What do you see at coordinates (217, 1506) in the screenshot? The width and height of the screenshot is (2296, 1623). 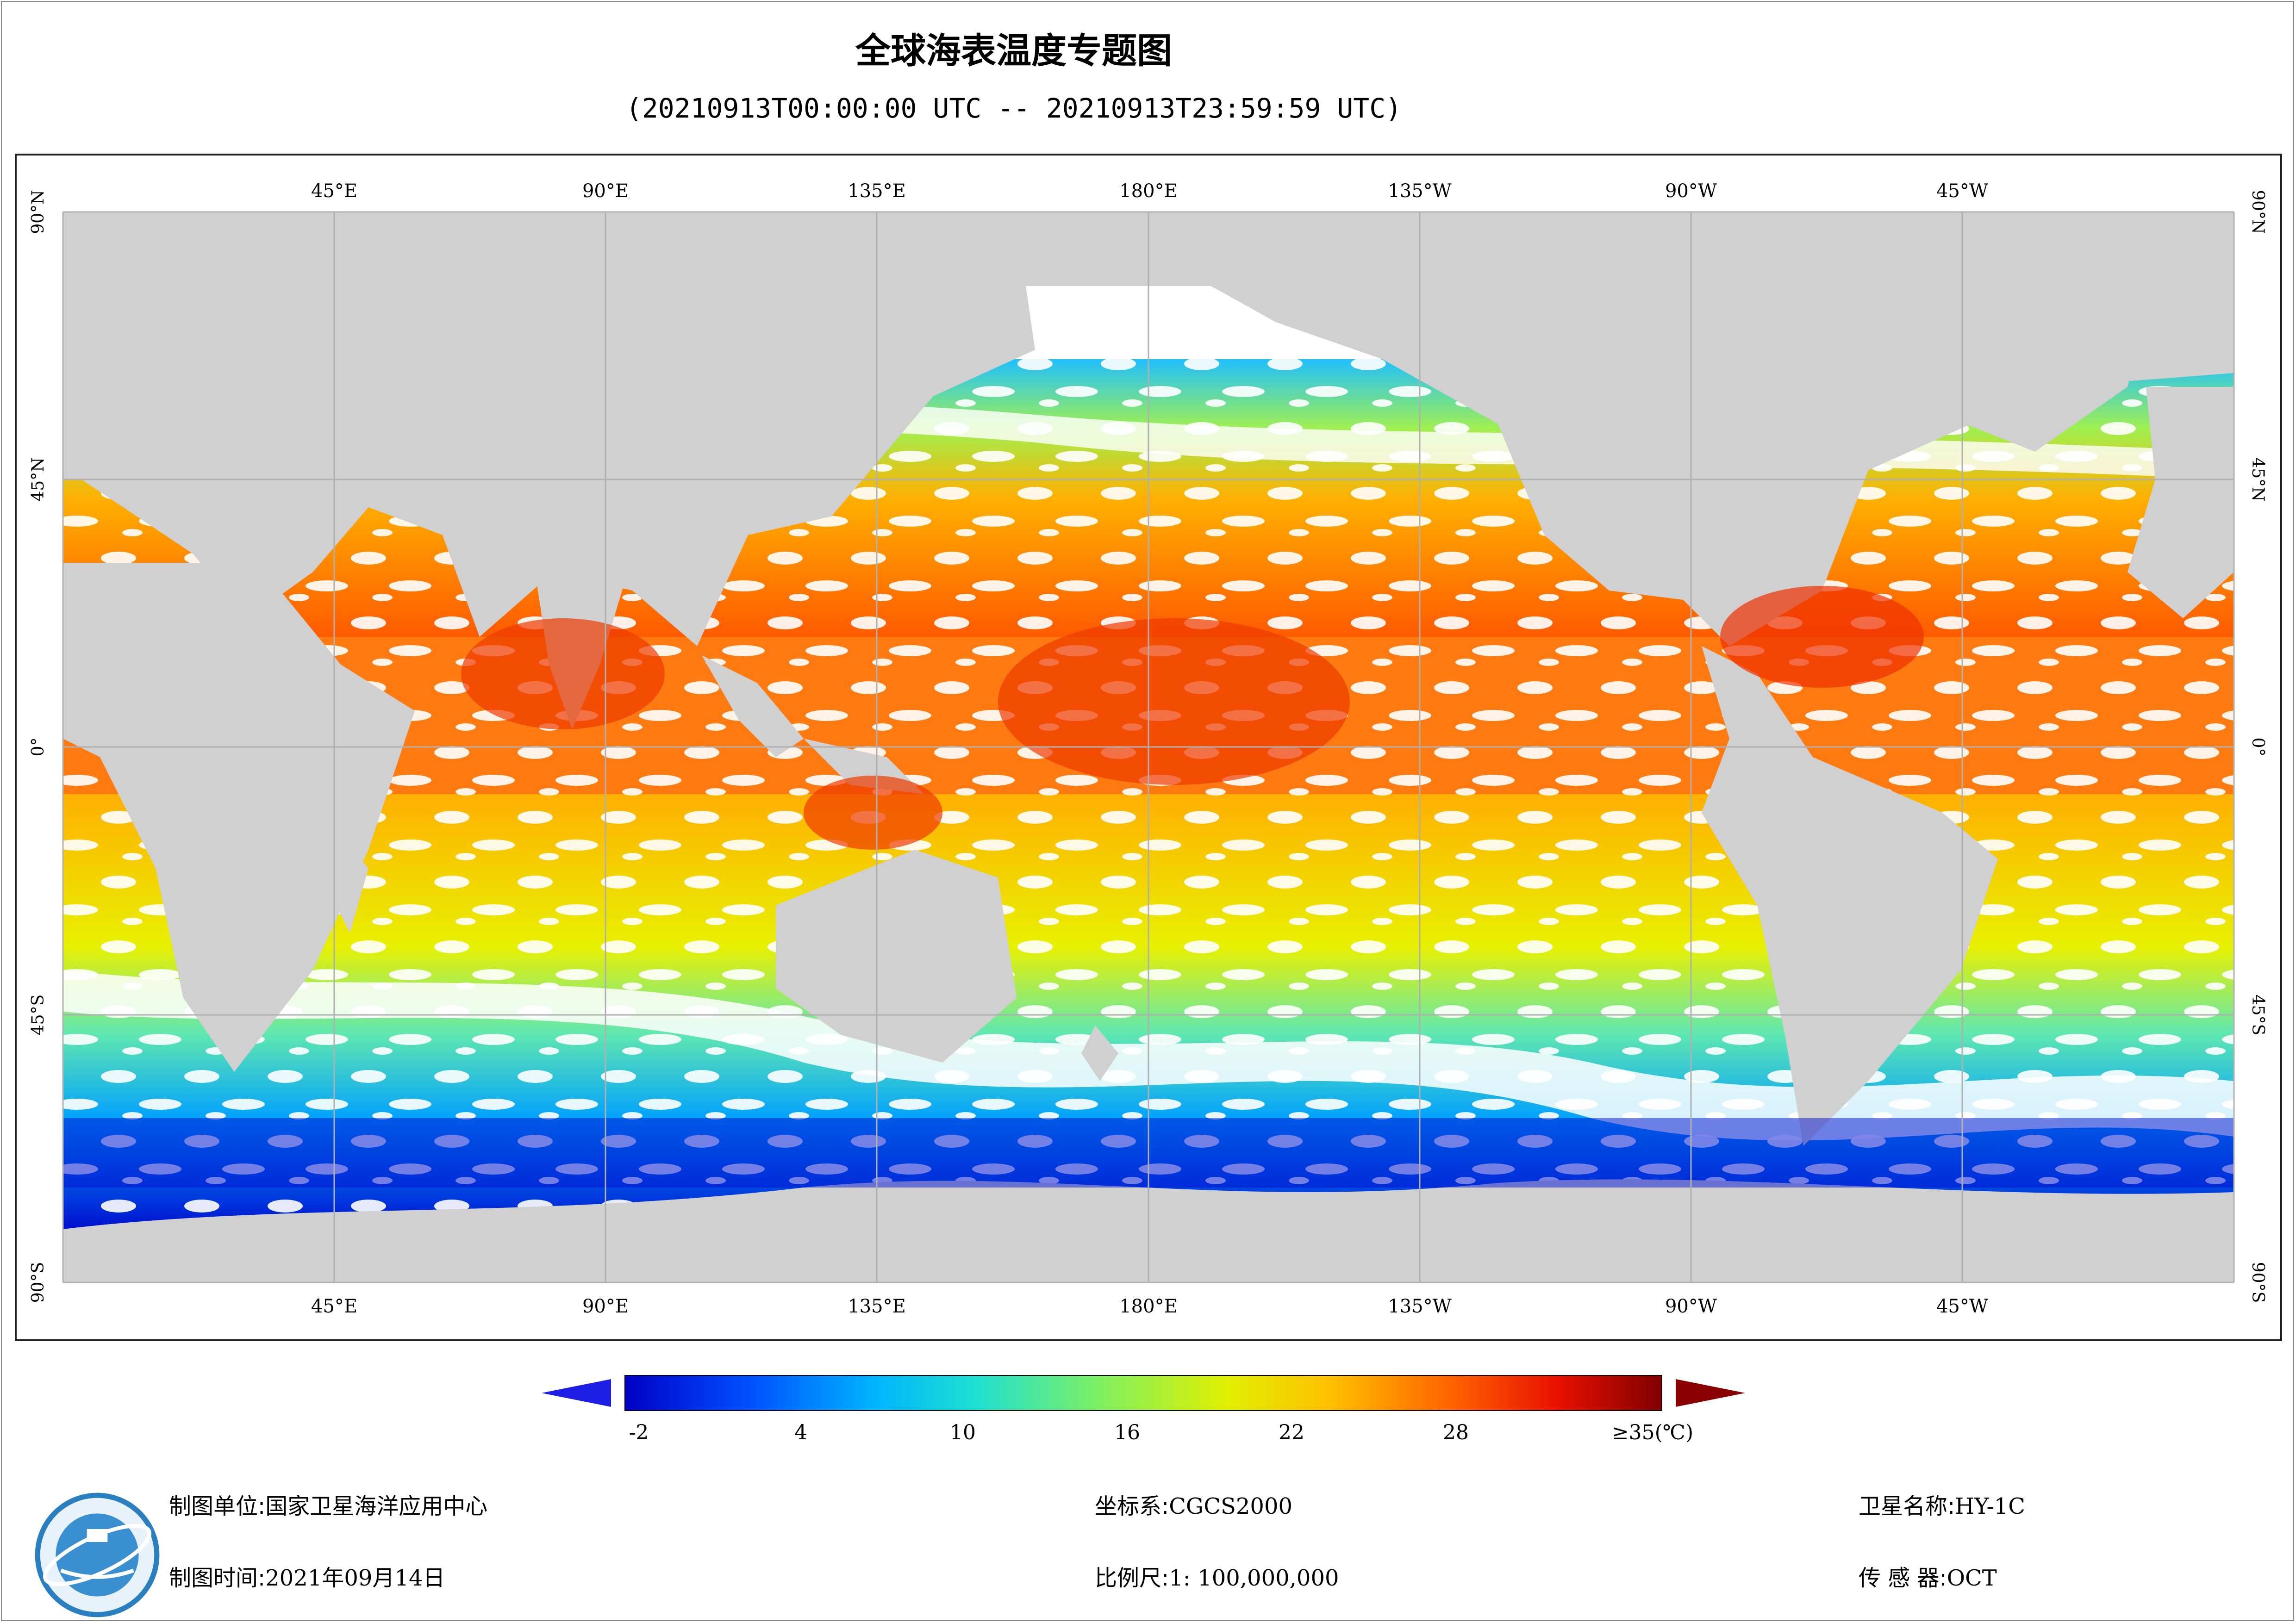 I see `producer-label: 制图单位:` at bounding box center [217, 1506].